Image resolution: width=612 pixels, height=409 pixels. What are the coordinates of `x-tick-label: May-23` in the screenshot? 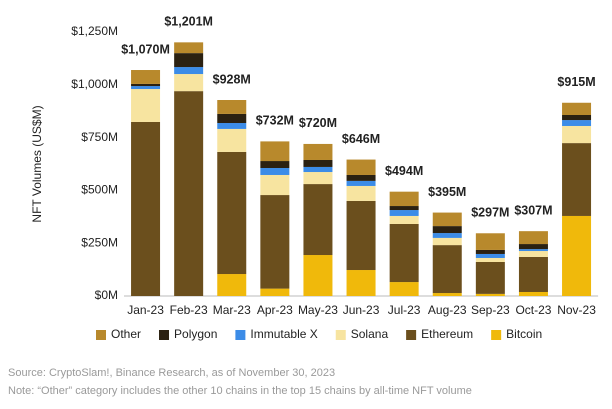 It's located at (318, 310).